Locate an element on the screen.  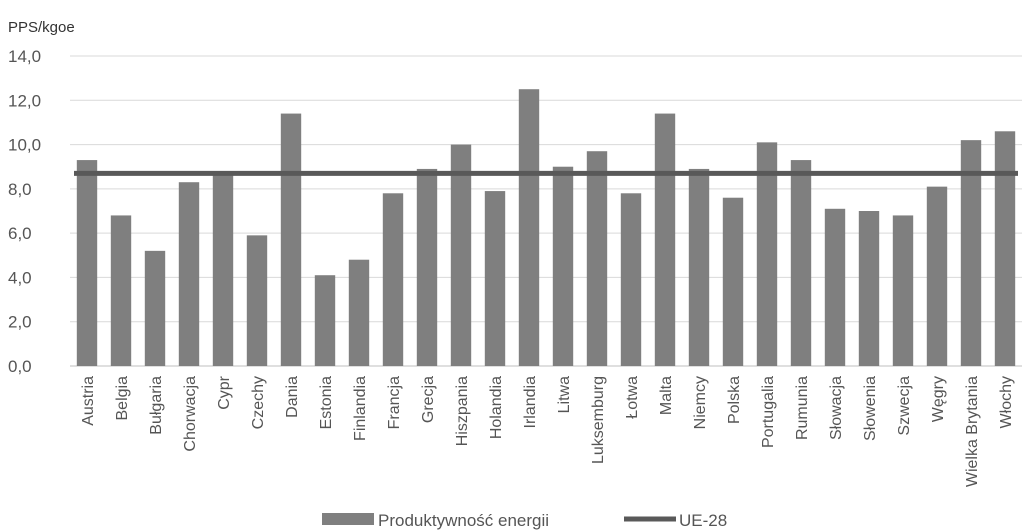
legend: Produktywność energii UE-28 is located at coordinates (524, 520).